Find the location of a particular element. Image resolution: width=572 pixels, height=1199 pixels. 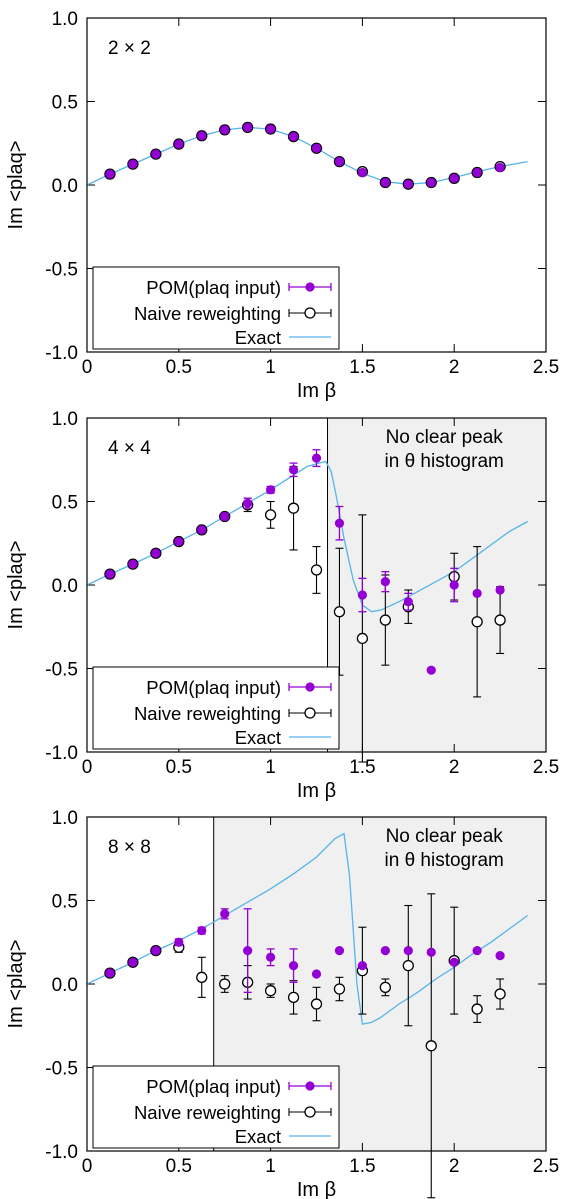

legend-label-pom: POM(plaq input) is located at coordinates (213, 1086).